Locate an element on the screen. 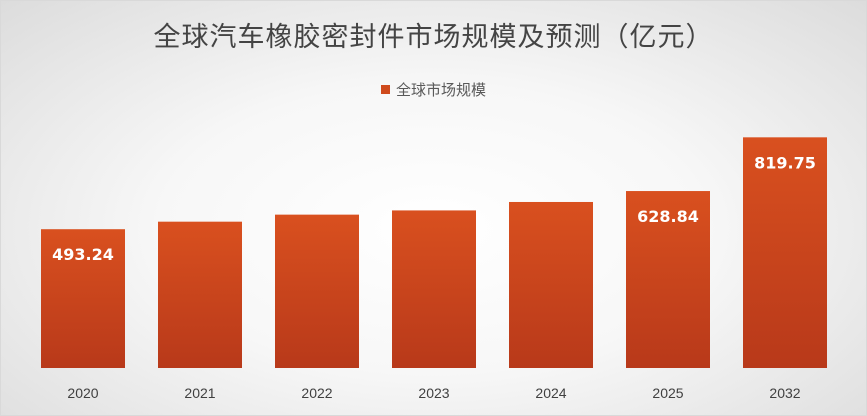 The height and width of the screenshot is (416, 867). x-tick-label: 2022 is located at coordinates (316, 393).